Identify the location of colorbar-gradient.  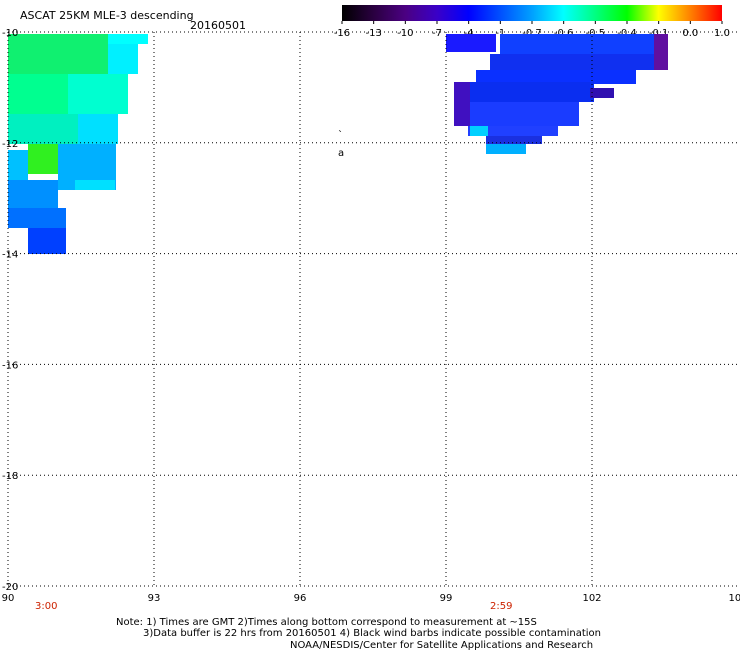
(532, 13).